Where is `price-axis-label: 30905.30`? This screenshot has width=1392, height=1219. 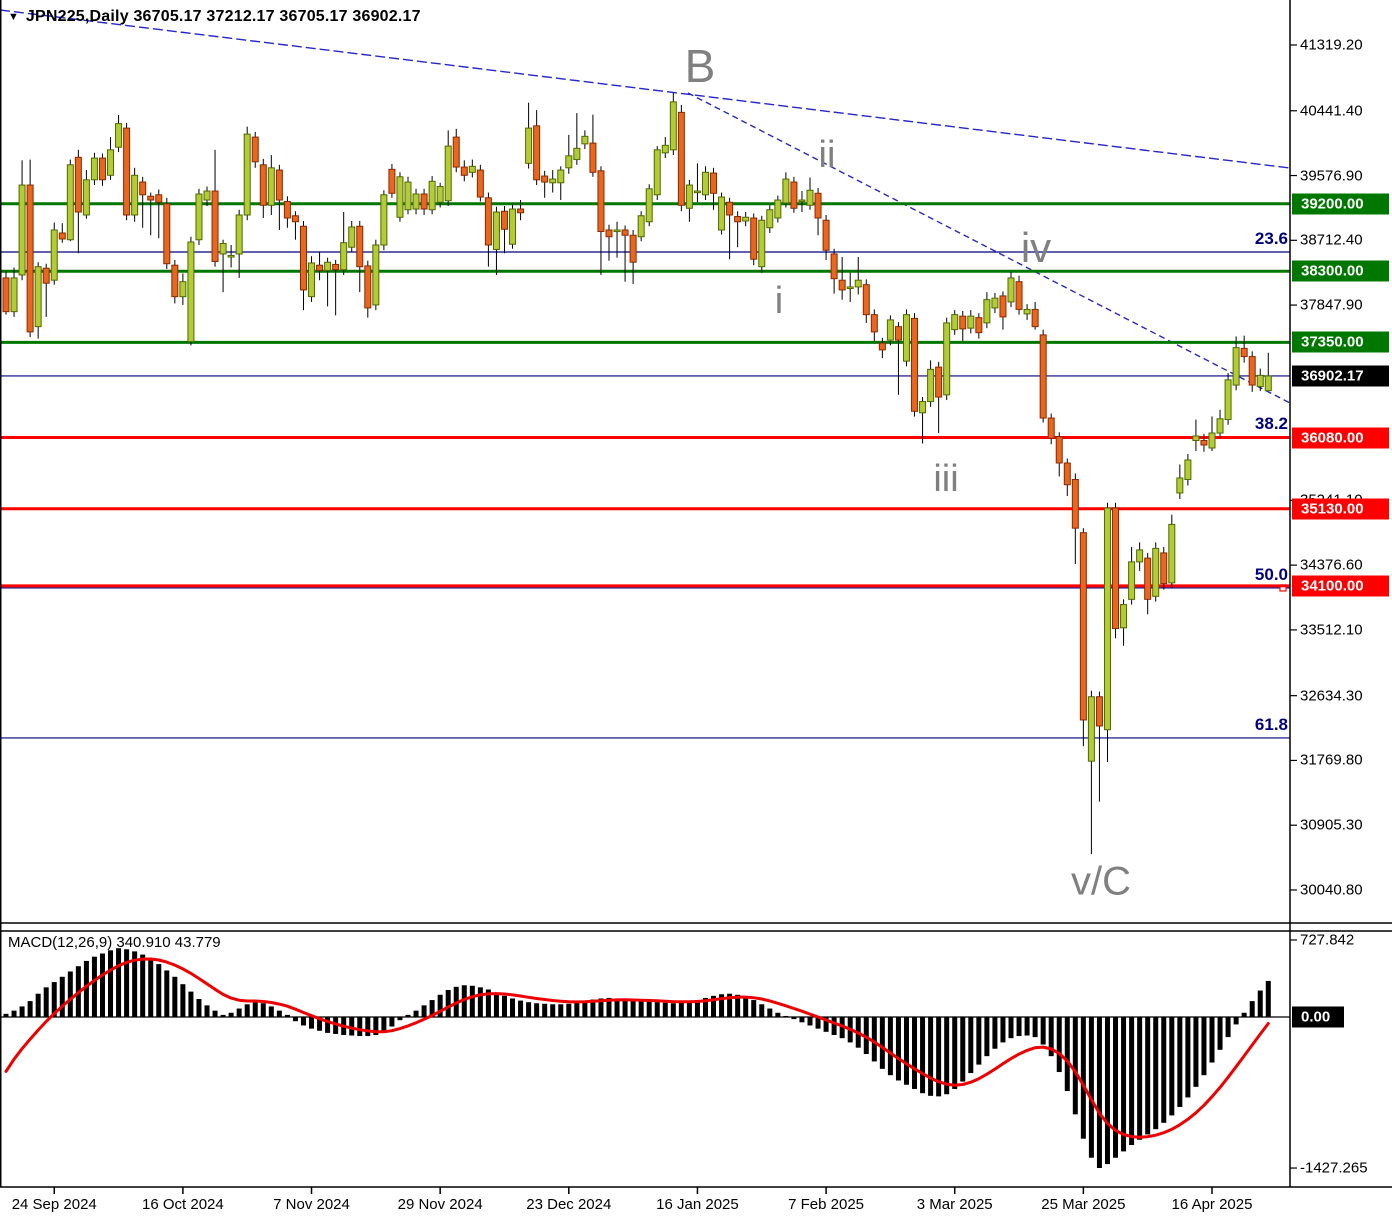
price-axis-label: 30905.30 is located at coordinates (1331, 825).